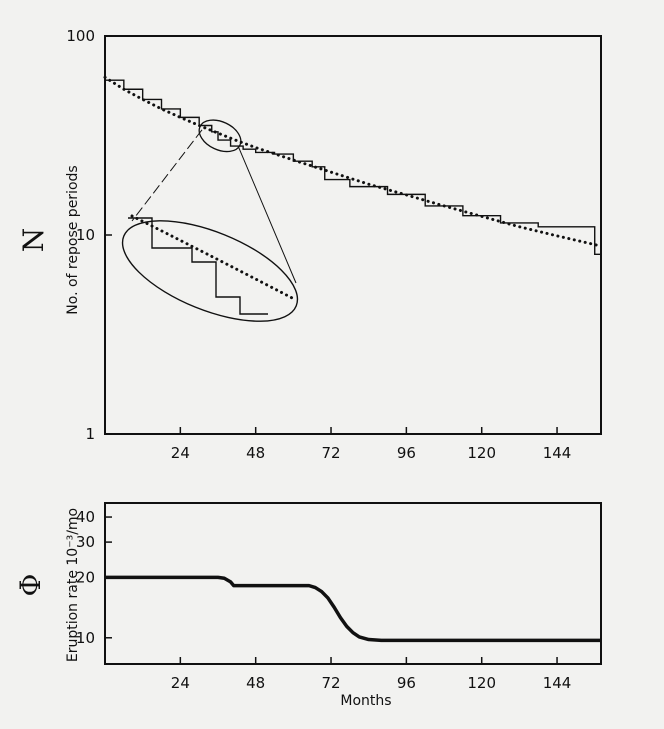 The width and height of the screenshot is (664, 729). What do you see at coordinates (85, 638) in the screenshot?
I see `bot-y-tick-label: 10` at bounding box center [85, 638].